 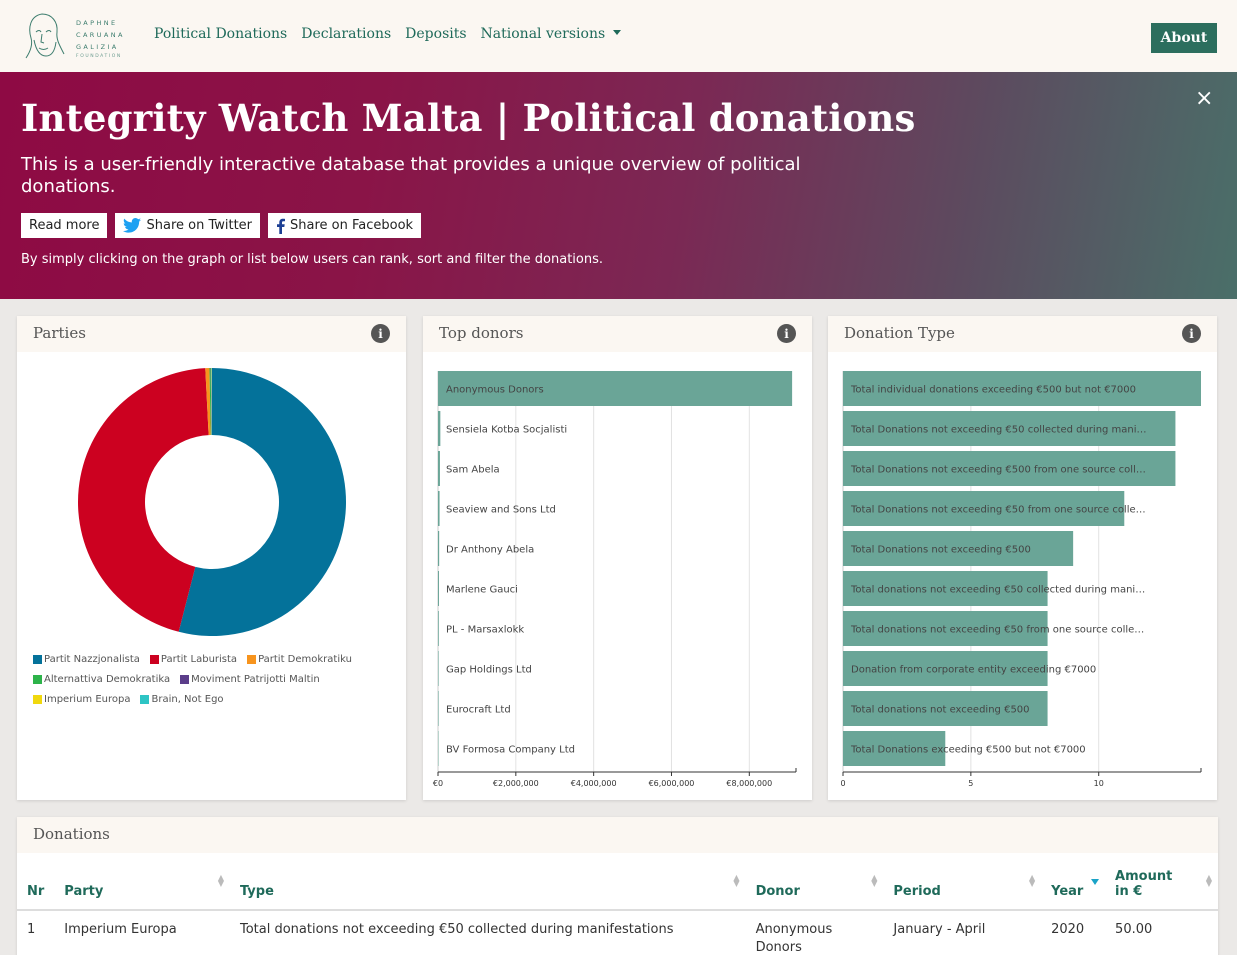 I want to click on top-donors-title: Top donors, so click(x=481, y=333).